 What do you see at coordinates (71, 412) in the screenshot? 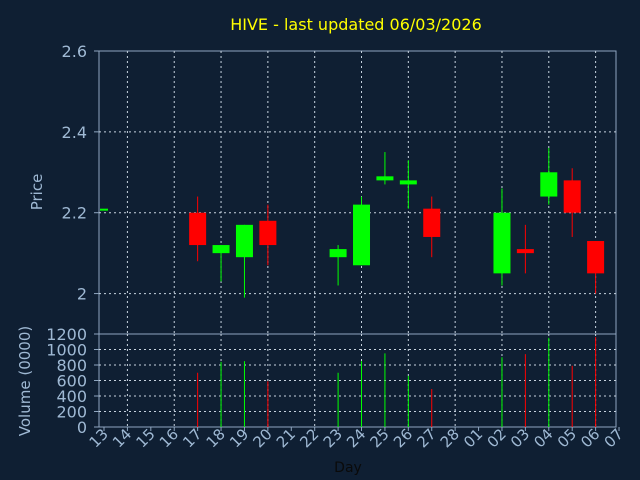
I see `volume-tick-label: 200` at bounding box center [71, 412].